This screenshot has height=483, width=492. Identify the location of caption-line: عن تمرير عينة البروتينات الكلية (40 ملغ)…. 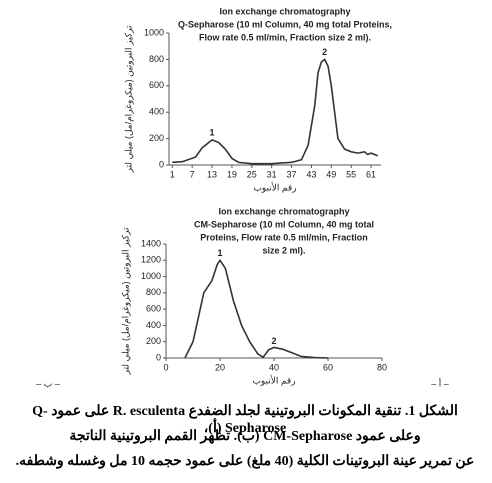
(245, 461).